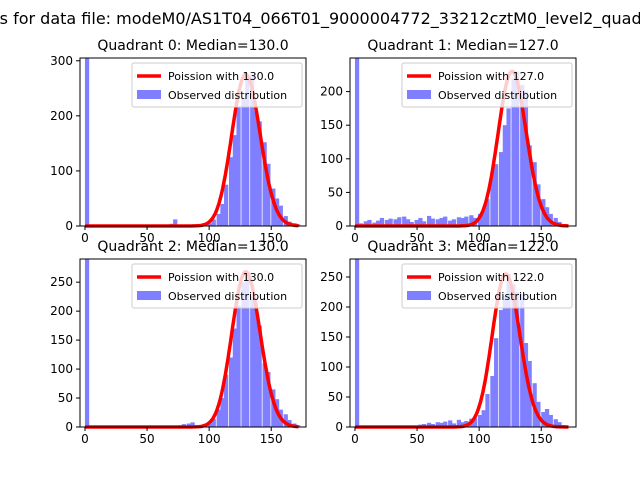 This screenshot has width=640, height=480. Describe the element at coordinates (221, 76) in the screenshot. I see `legend-poisson-label: Poission with 130.0` at that location.